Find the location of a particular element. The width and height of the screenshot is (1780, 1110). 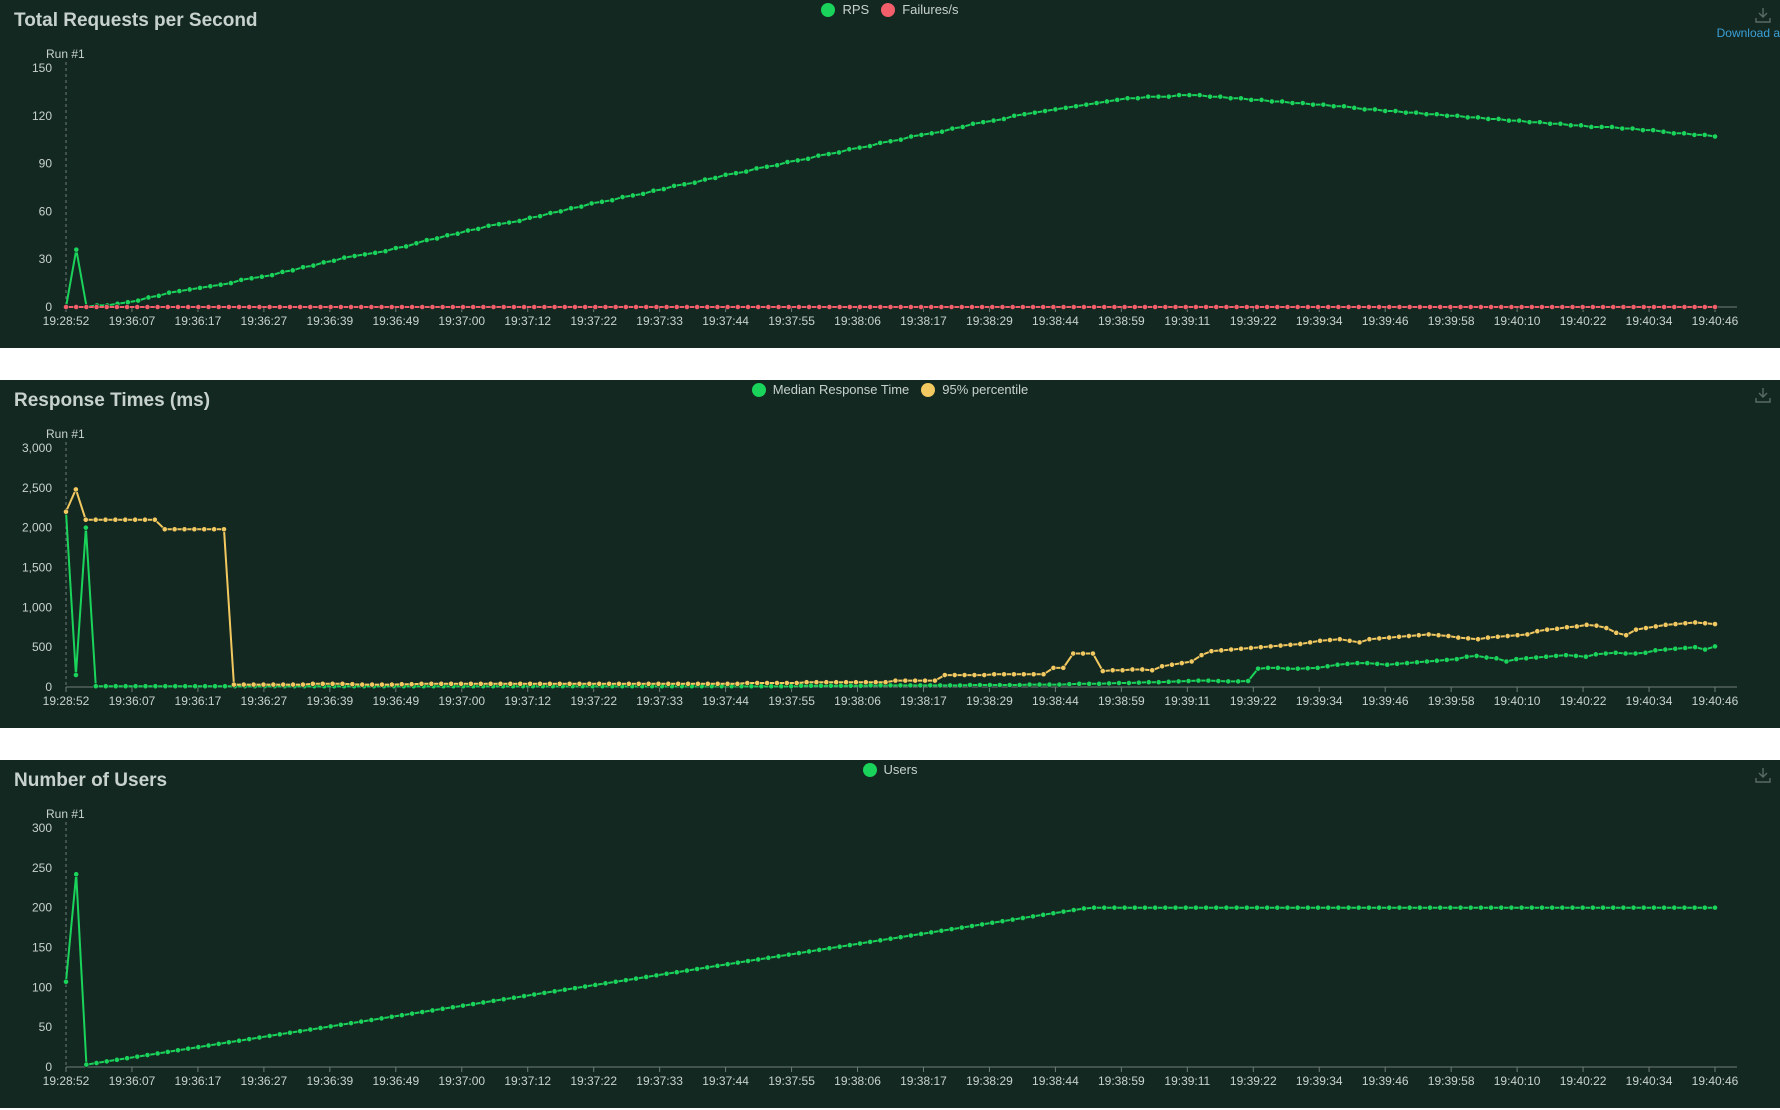

x-tick-label: 19:39:34 is located at coordinates (1319, 321).